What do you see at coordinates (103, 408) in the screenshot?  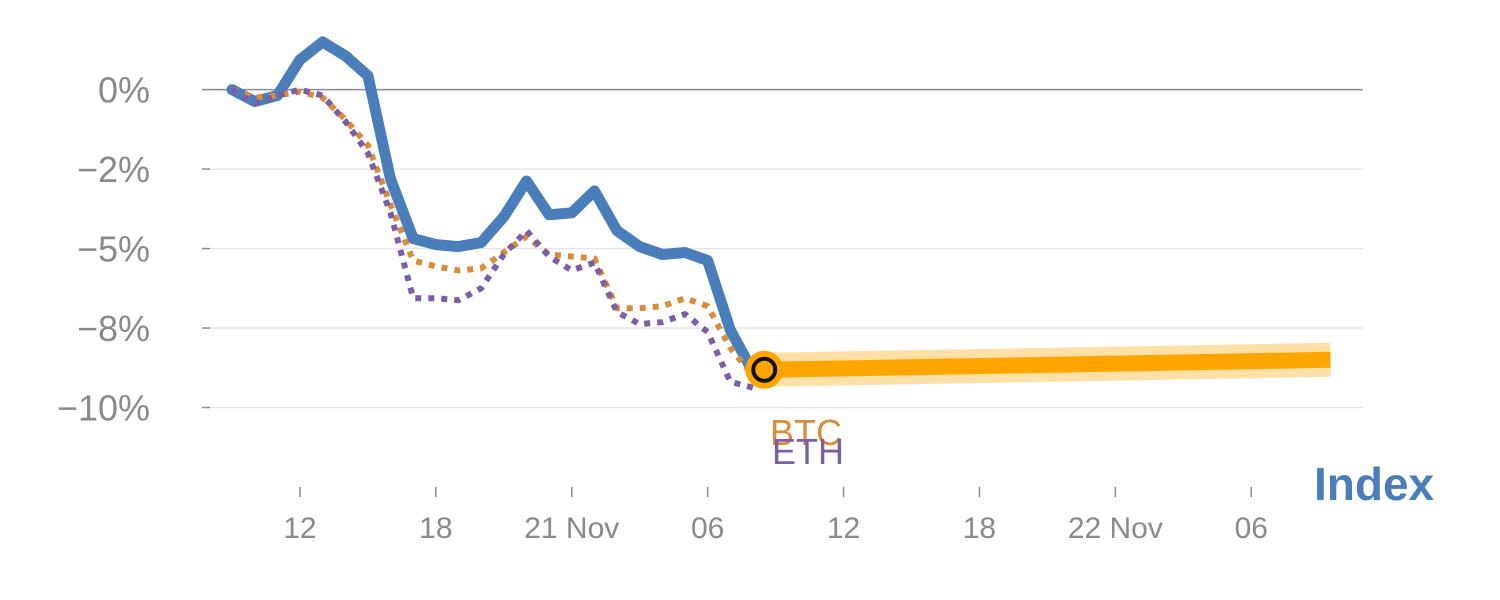 I see `y-tick-label: −10%` at bounding box center [103, 408].